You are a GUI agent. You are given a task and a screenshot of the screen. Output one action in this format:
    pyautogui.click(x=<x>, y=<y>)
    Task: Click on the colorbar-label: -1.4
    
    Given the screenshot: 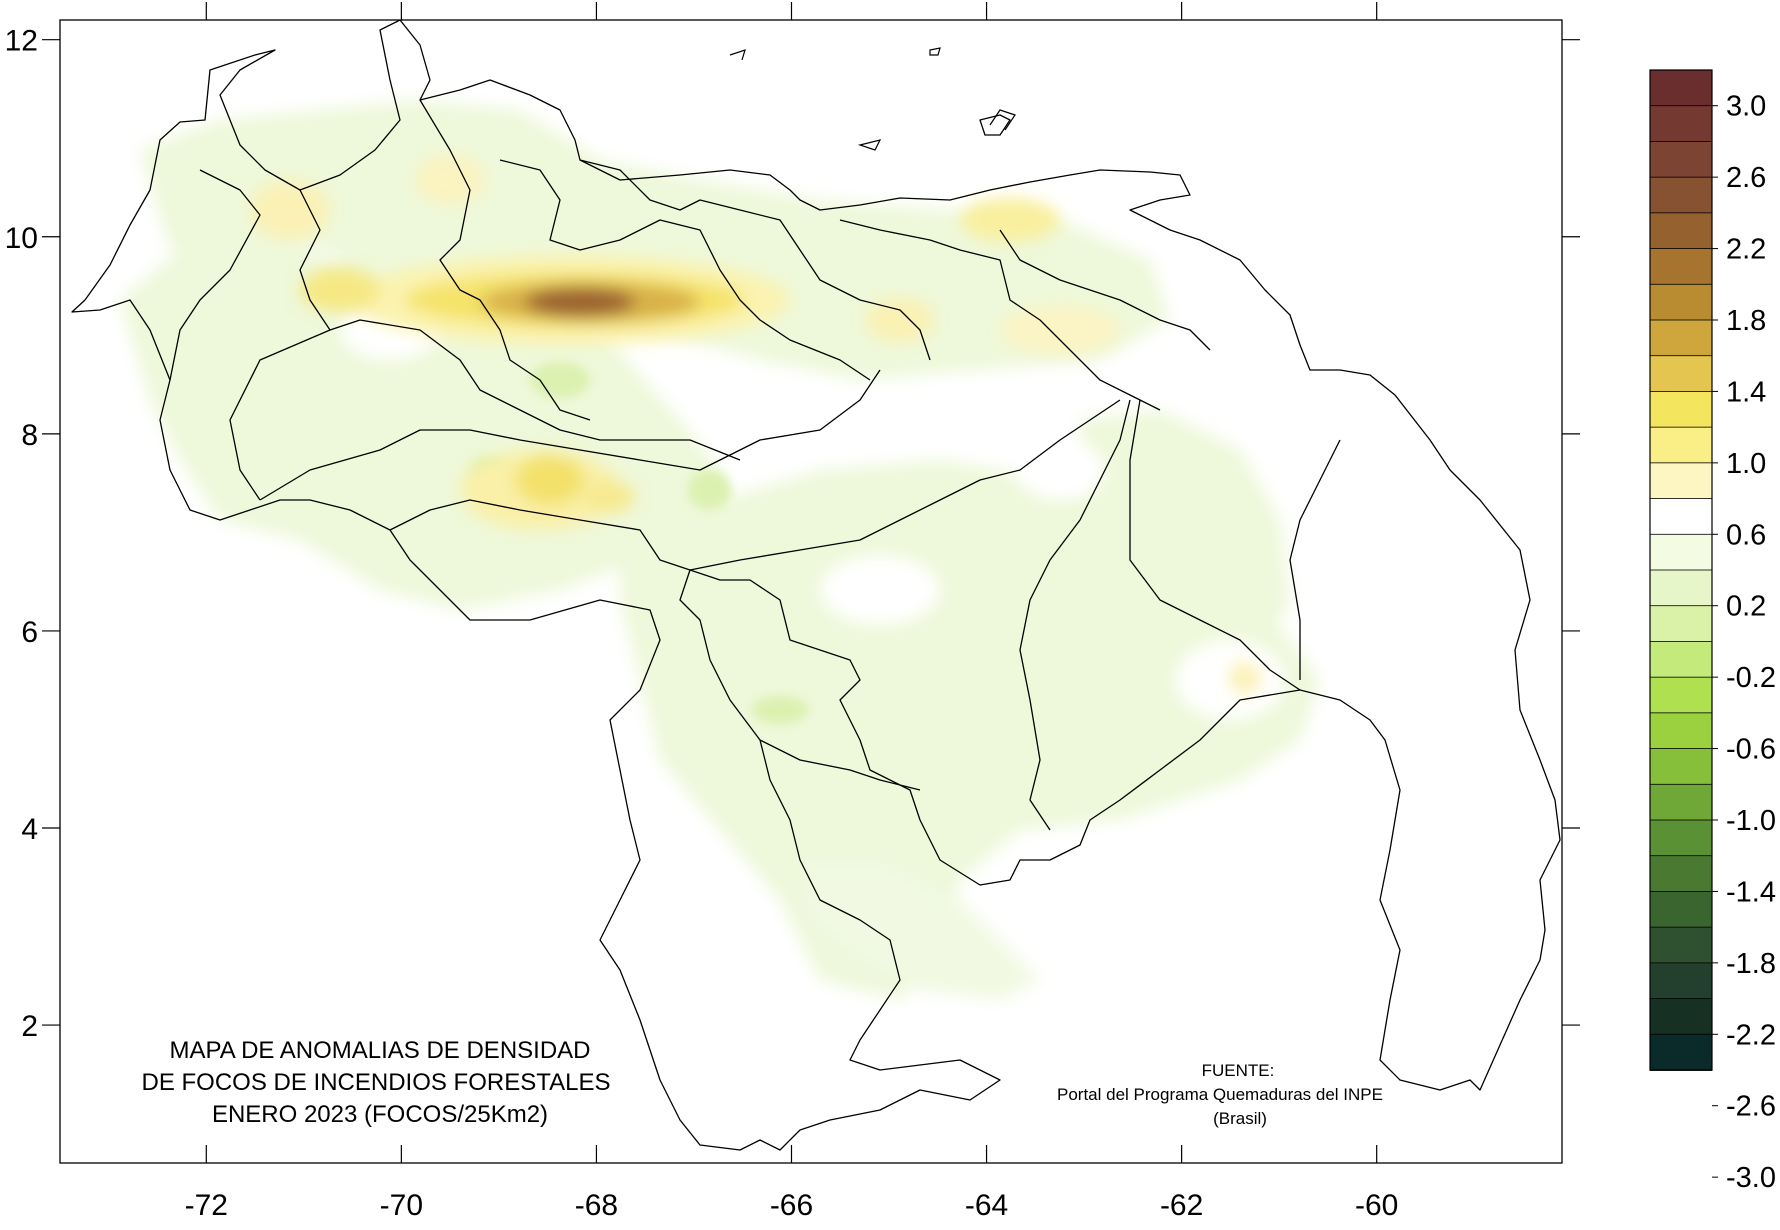 What is the action you would take?
    pyautogui.click(x=1751, y=892)
    